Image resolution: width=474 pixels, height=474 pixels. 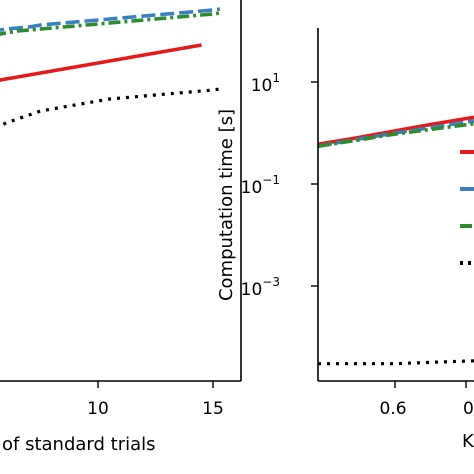 What do you see at coordinates (468, 409) in the screenshot?
I see `right-x-tick-label-0: 0` at bounding box center [468, 409].